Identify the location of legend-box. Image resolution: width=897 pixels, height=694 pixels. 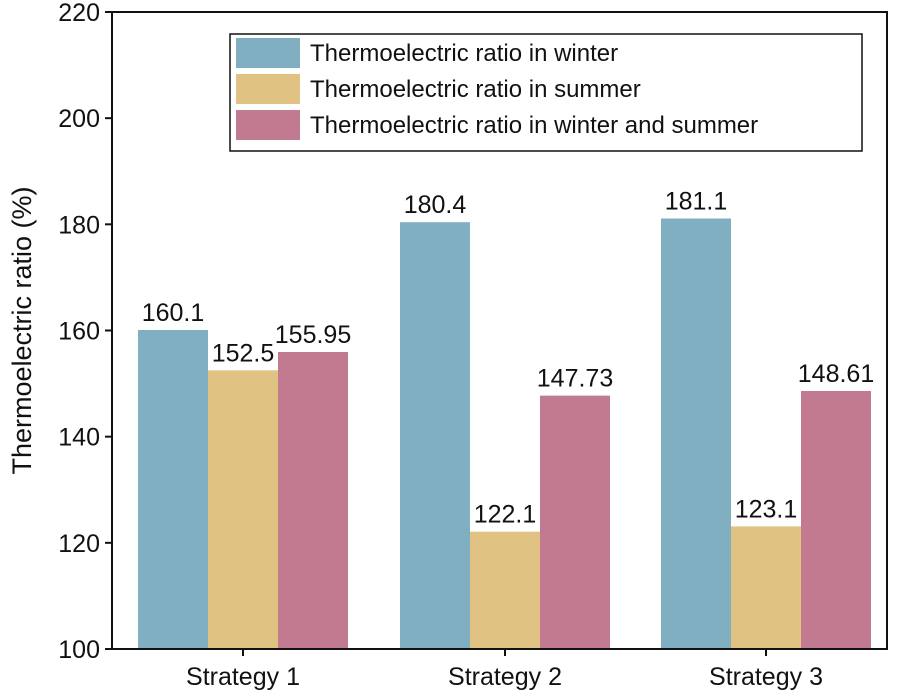
(546, 92).